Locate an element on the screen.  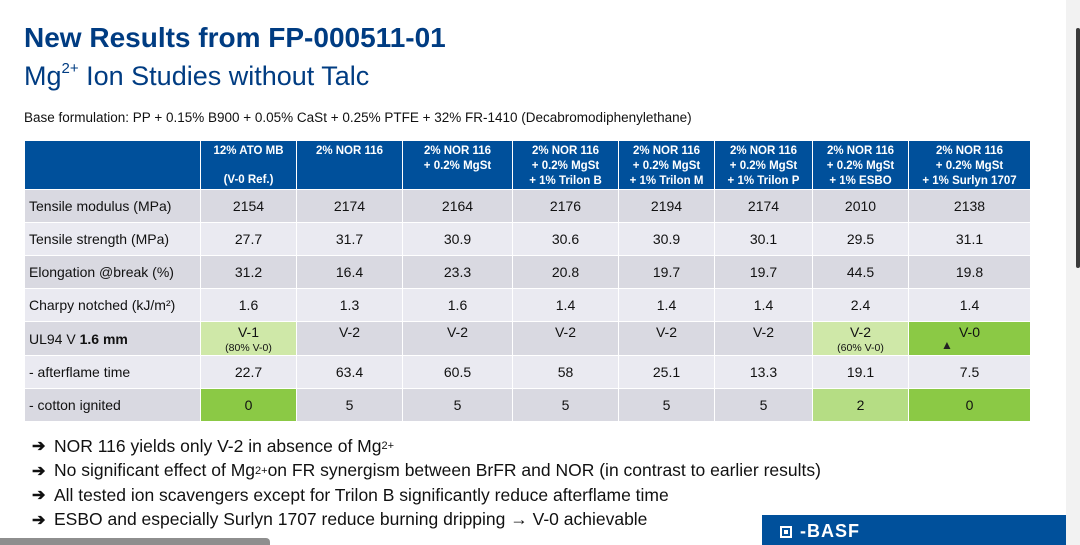
basf-square-icon is located at coordinates (786, 531).